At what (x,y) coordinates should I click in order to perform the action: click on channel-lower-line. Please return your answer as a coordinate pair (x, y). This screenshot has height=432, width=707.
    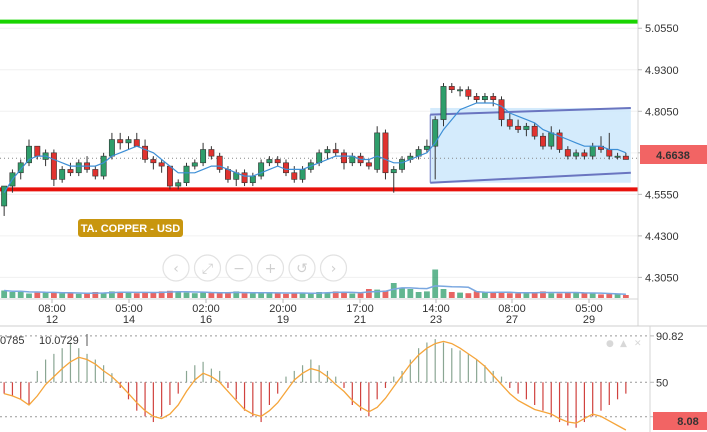
    Looking at the image, I should click on (530, 177).